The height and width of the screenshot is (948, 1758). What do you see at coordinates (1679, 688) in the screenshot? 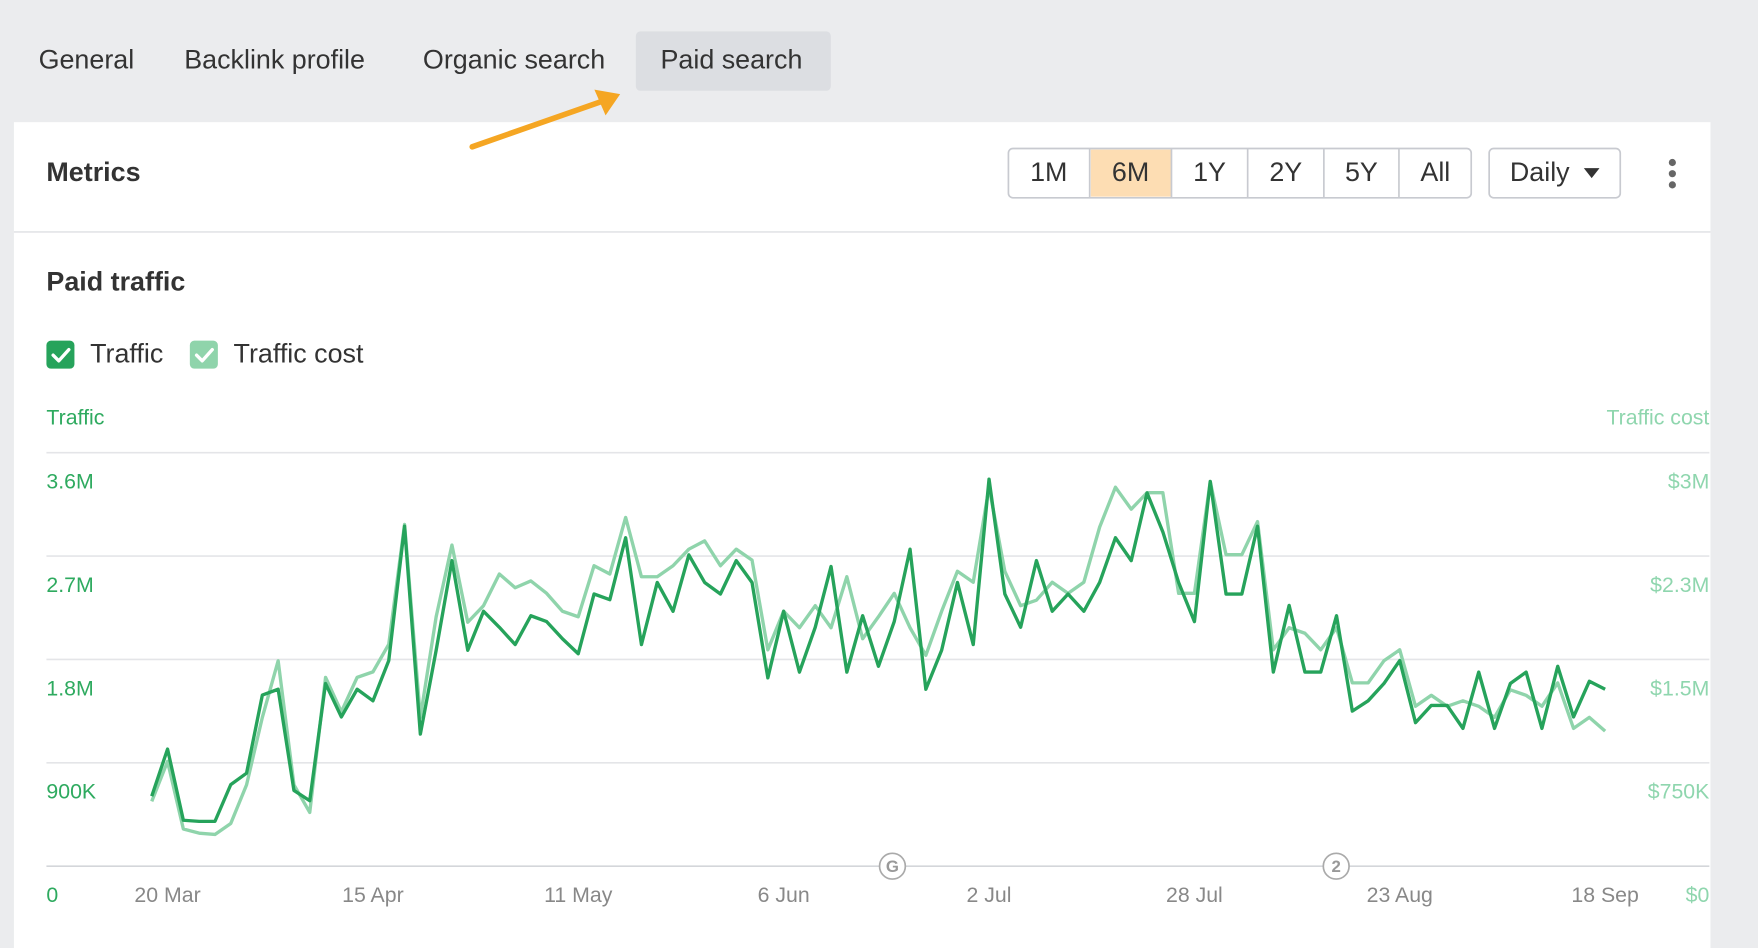
I see `y2-tick-label: $1.5M` at bounding box center [1679, 688].